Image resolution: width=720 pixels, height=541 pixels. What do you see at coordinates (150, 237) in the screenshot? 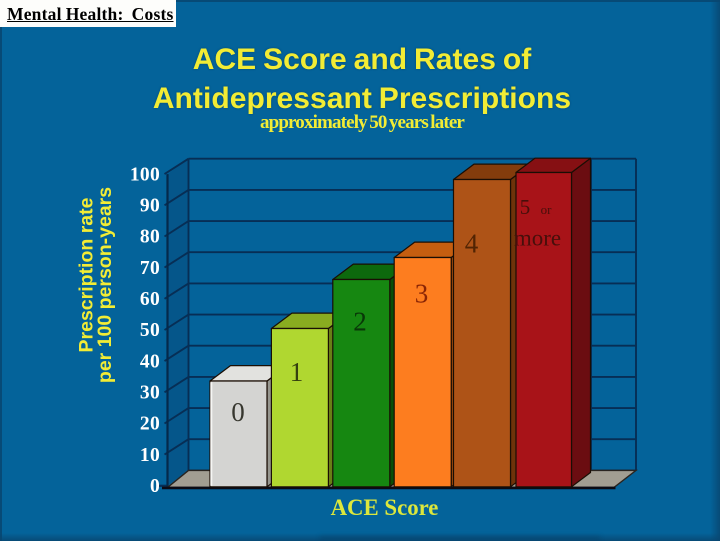
I see `svg-text: 80` at bounding box center [150, 237].